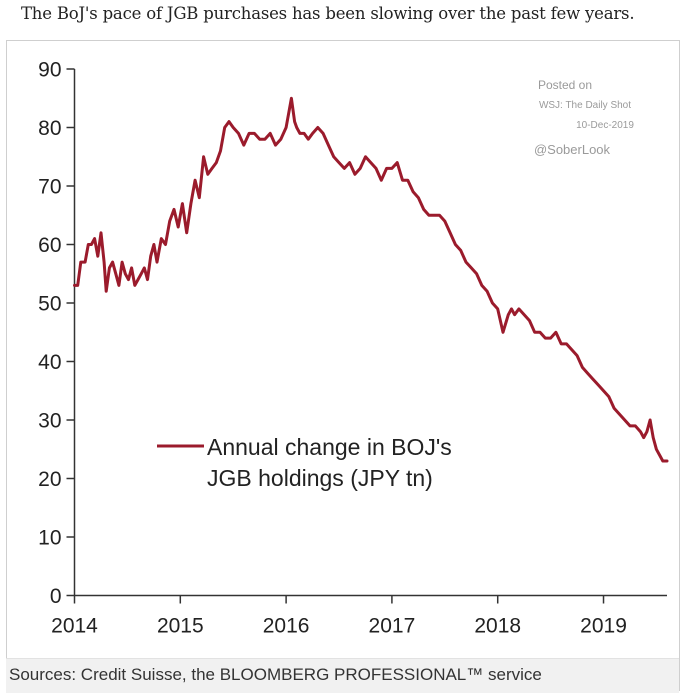 The height and width of the screenshot is (694, 684). What do you see at coordinates (329, 447) in the screenshot?
I see `legend-label-line1: Annual change in BOJ's` at bounding box center [329, 447].